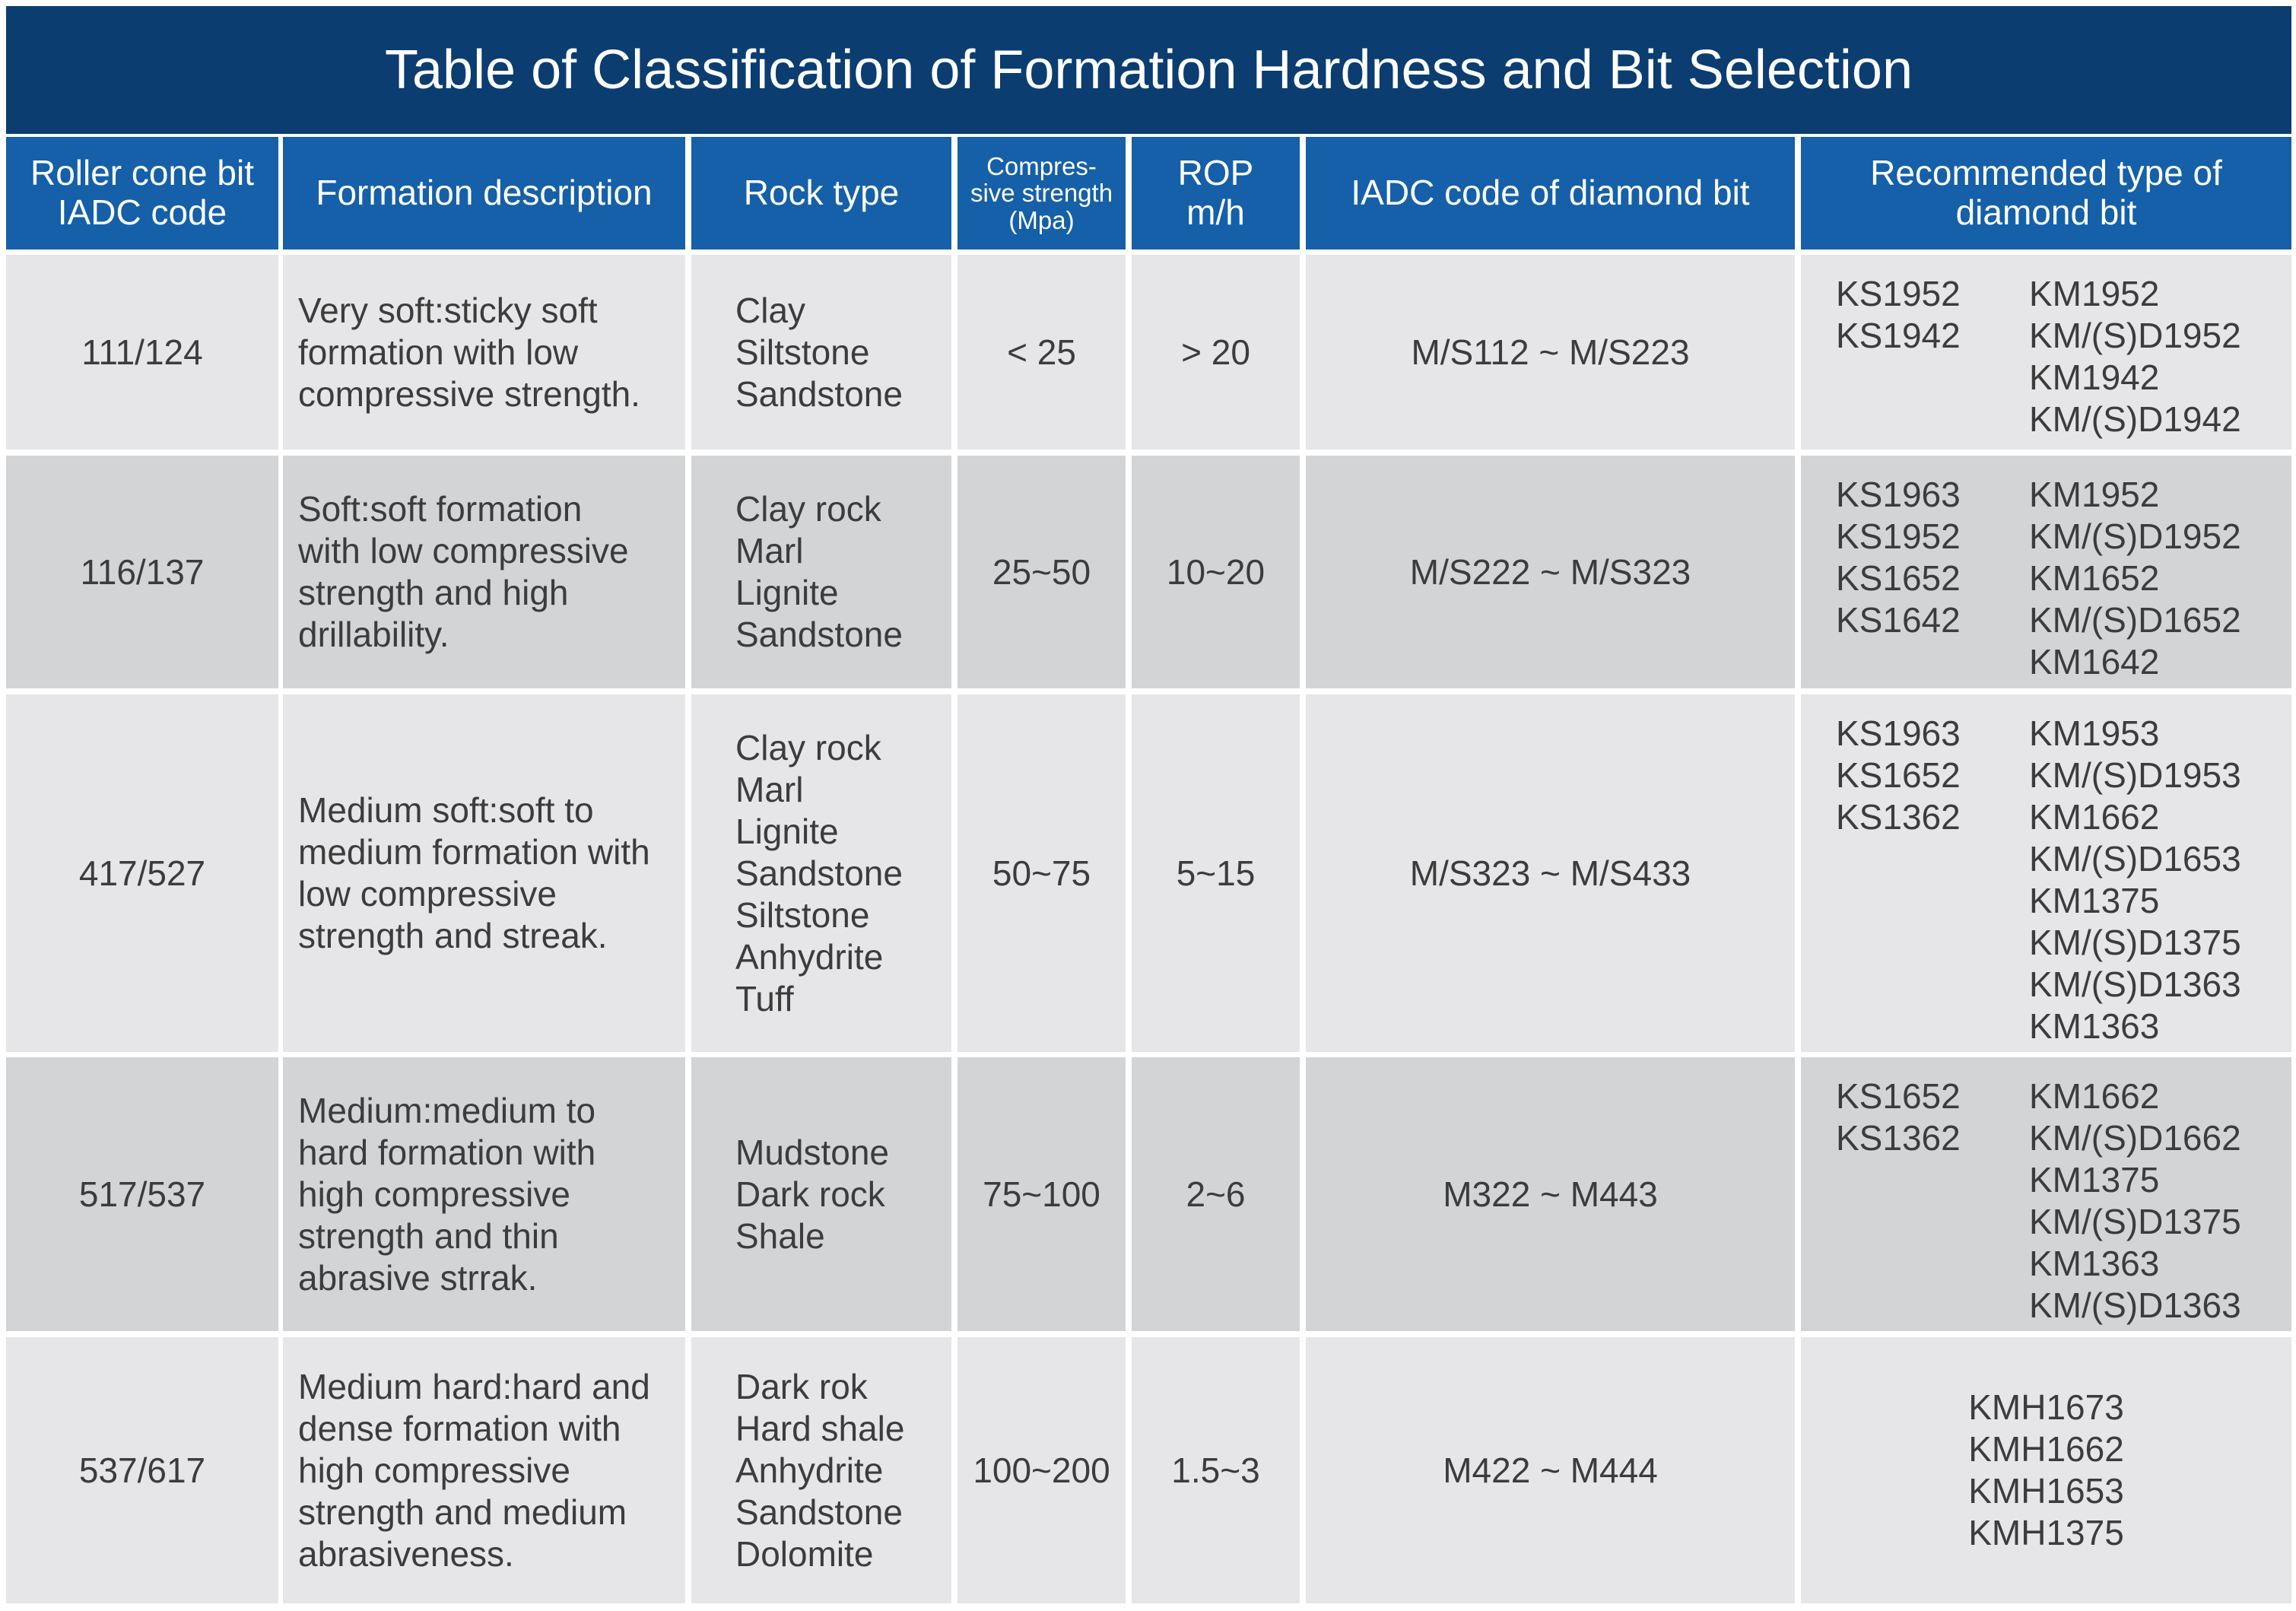  I want to click on cell-rop: 10~20, so click(1216, 572).